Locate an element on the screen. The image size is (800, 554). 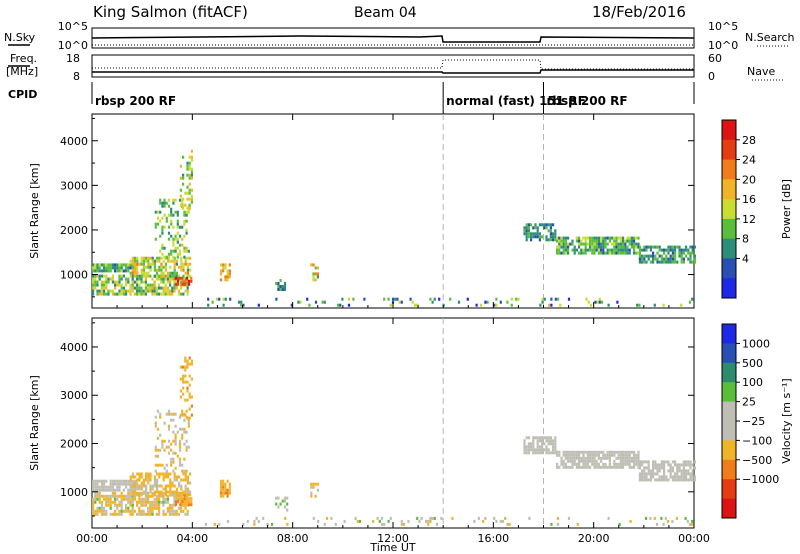
colorbar-tick-label: 4 is located at coordinates (745, 258).